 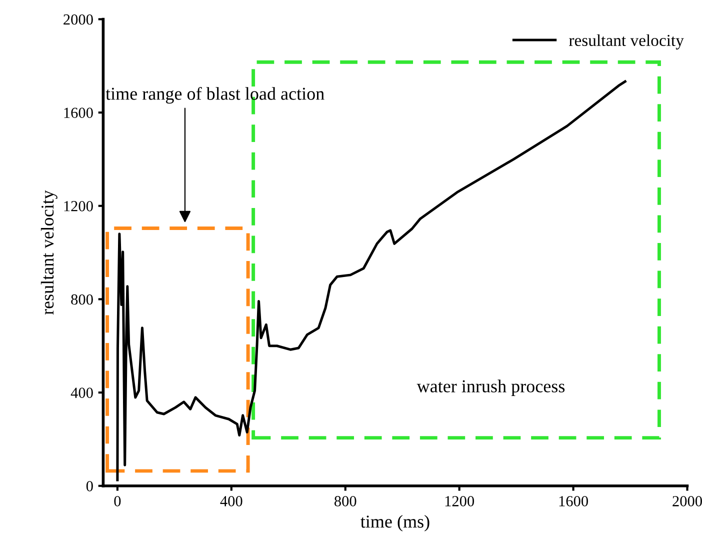 What do you see at coordinates (490, 388) in the screenshot?
I see `annotation: water inrush process` at bounding box center [490, 388].